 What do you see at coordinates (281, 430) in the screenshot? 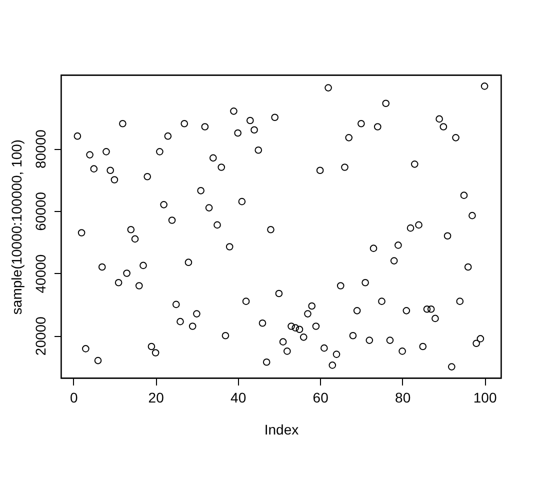
I see `x-axis-title: Index` at bounding box center [281, 430].